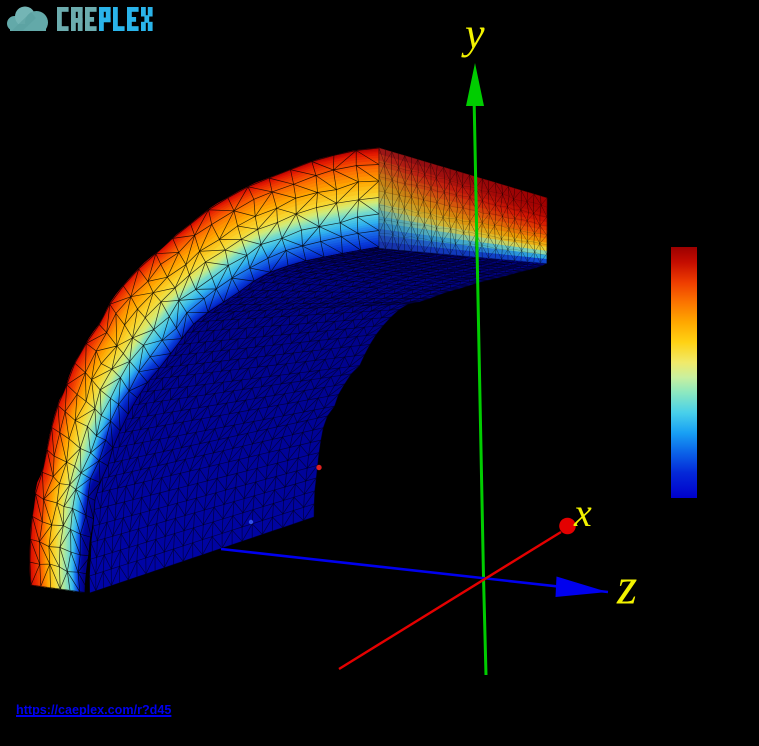 Image resolution: width=759 pixels, height=746 pixels. Describe the element at coordinates (582, 512) in the screenshot. I see `svg-text: x` at that location.